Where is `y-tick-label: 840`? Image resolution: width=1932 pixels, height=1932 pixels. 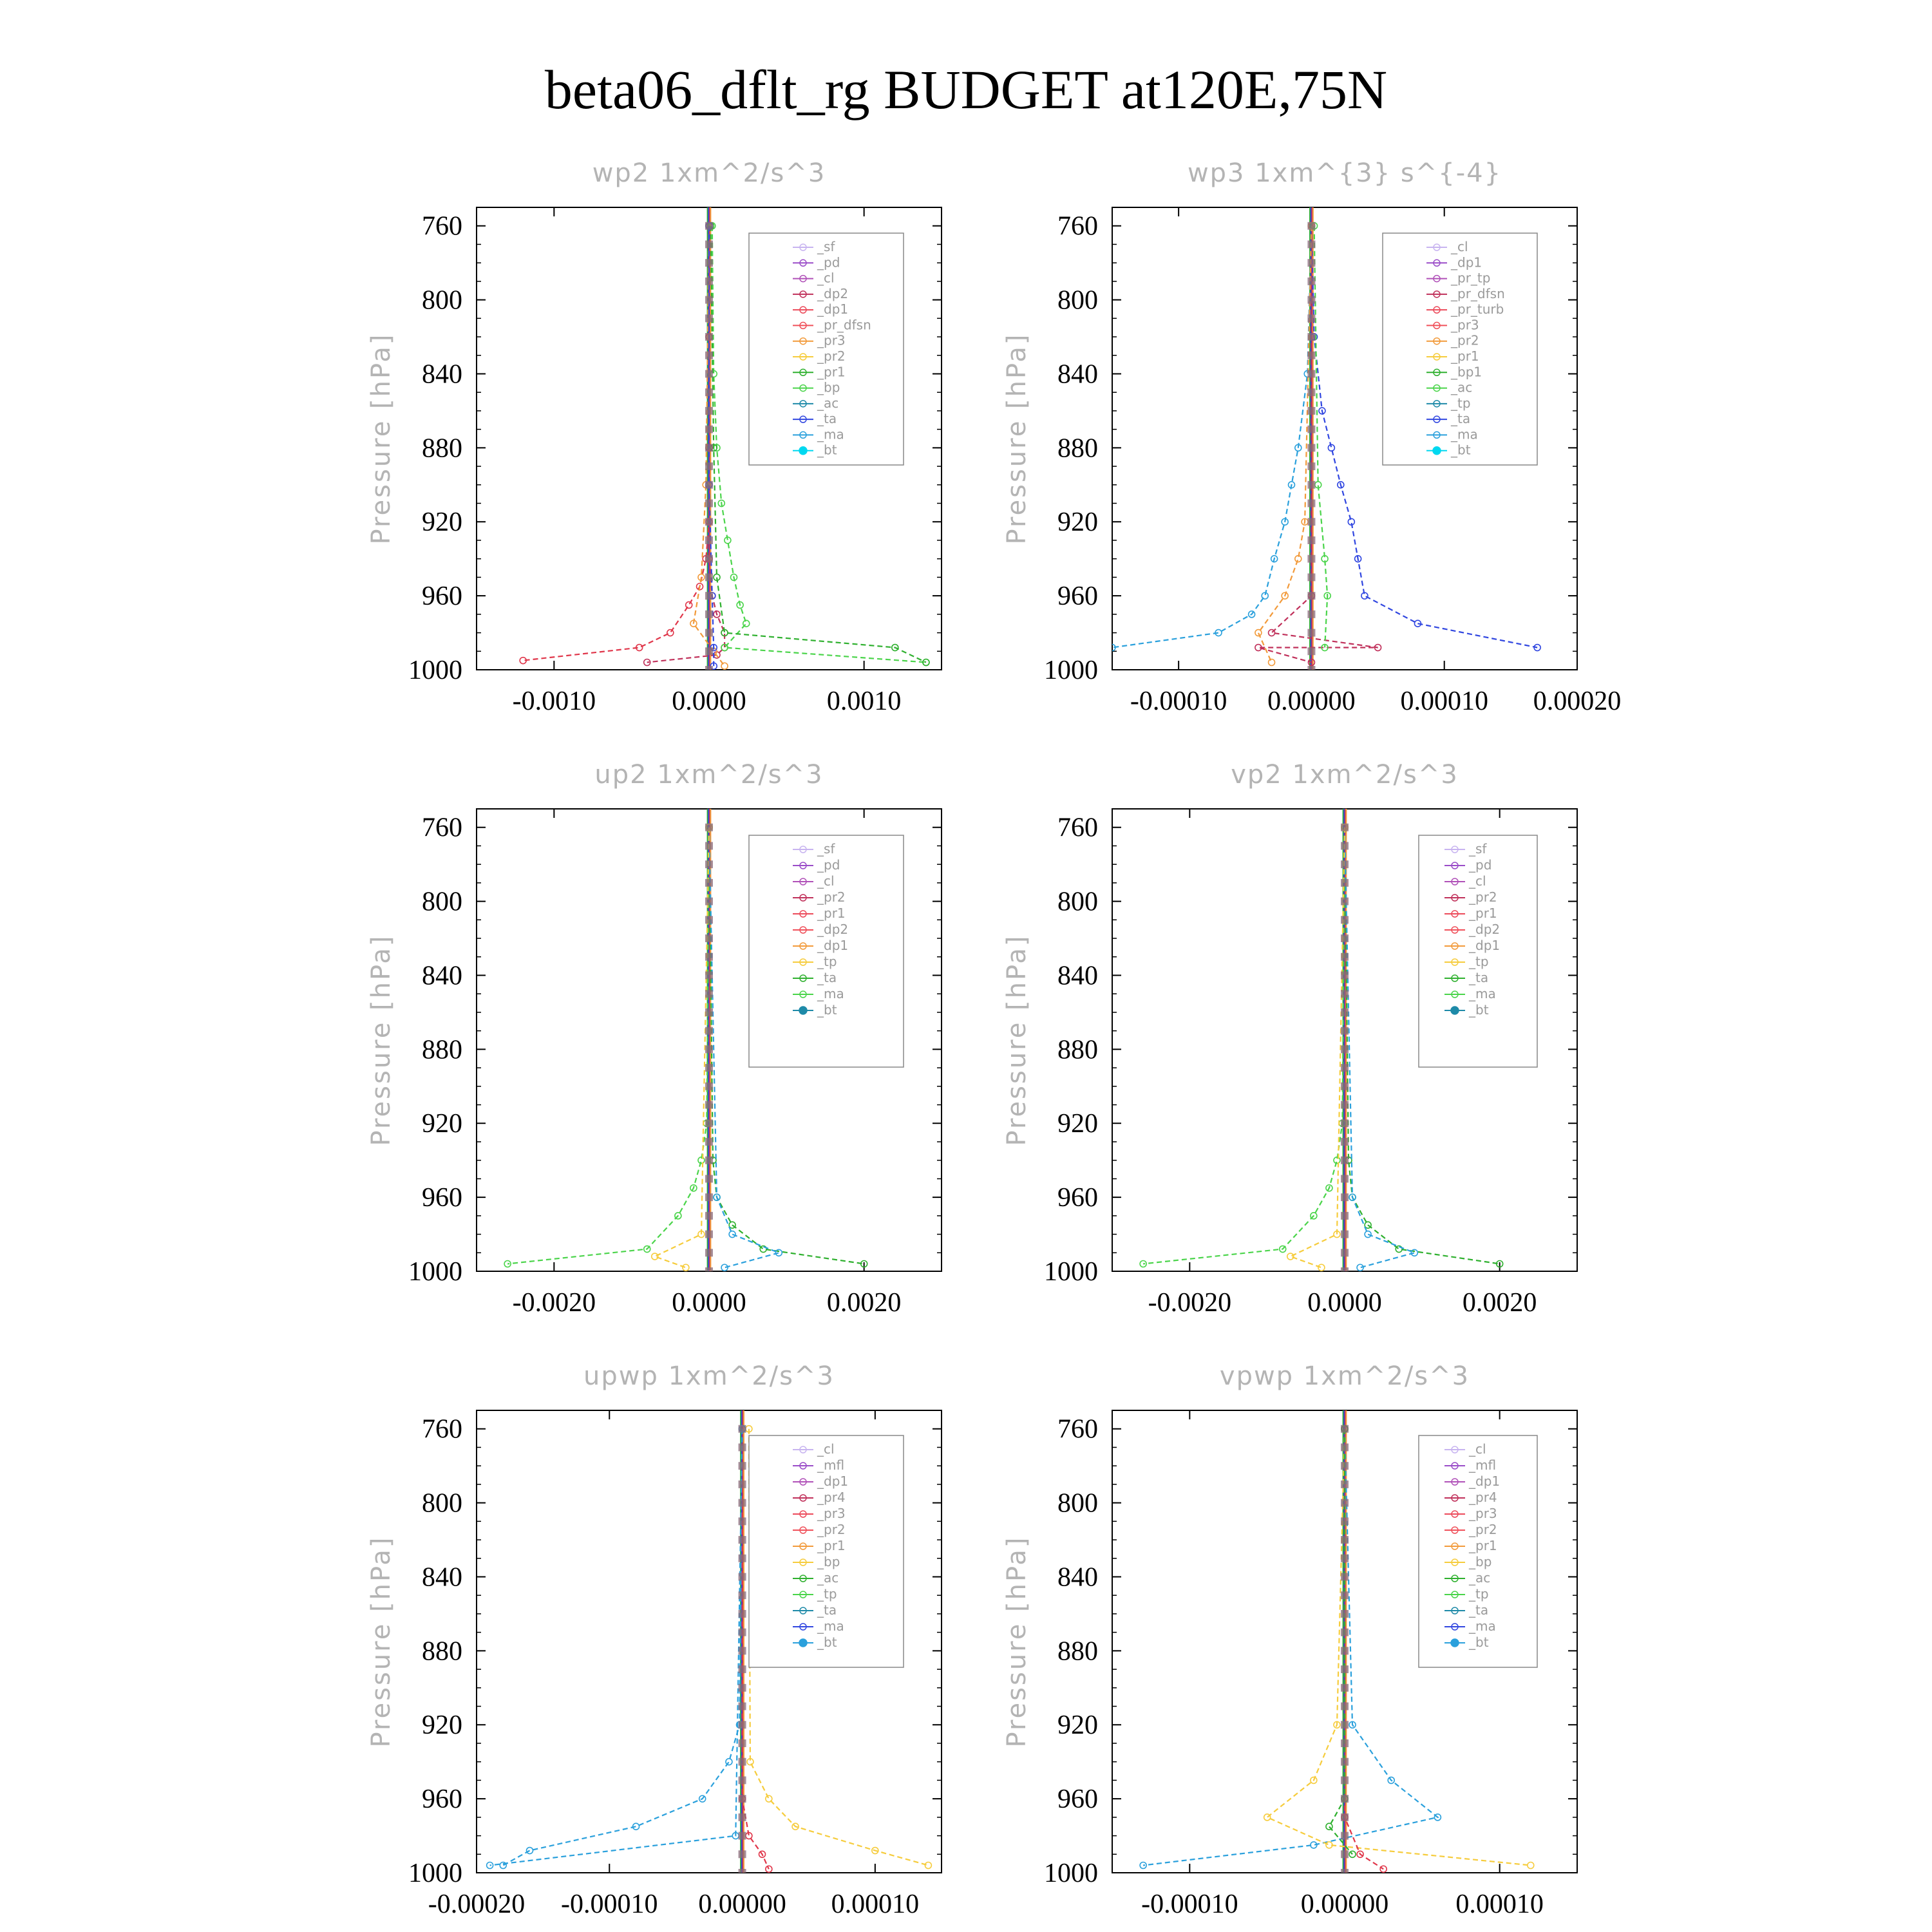 y-tick-label: 840 is located at coordinates (442, 374).